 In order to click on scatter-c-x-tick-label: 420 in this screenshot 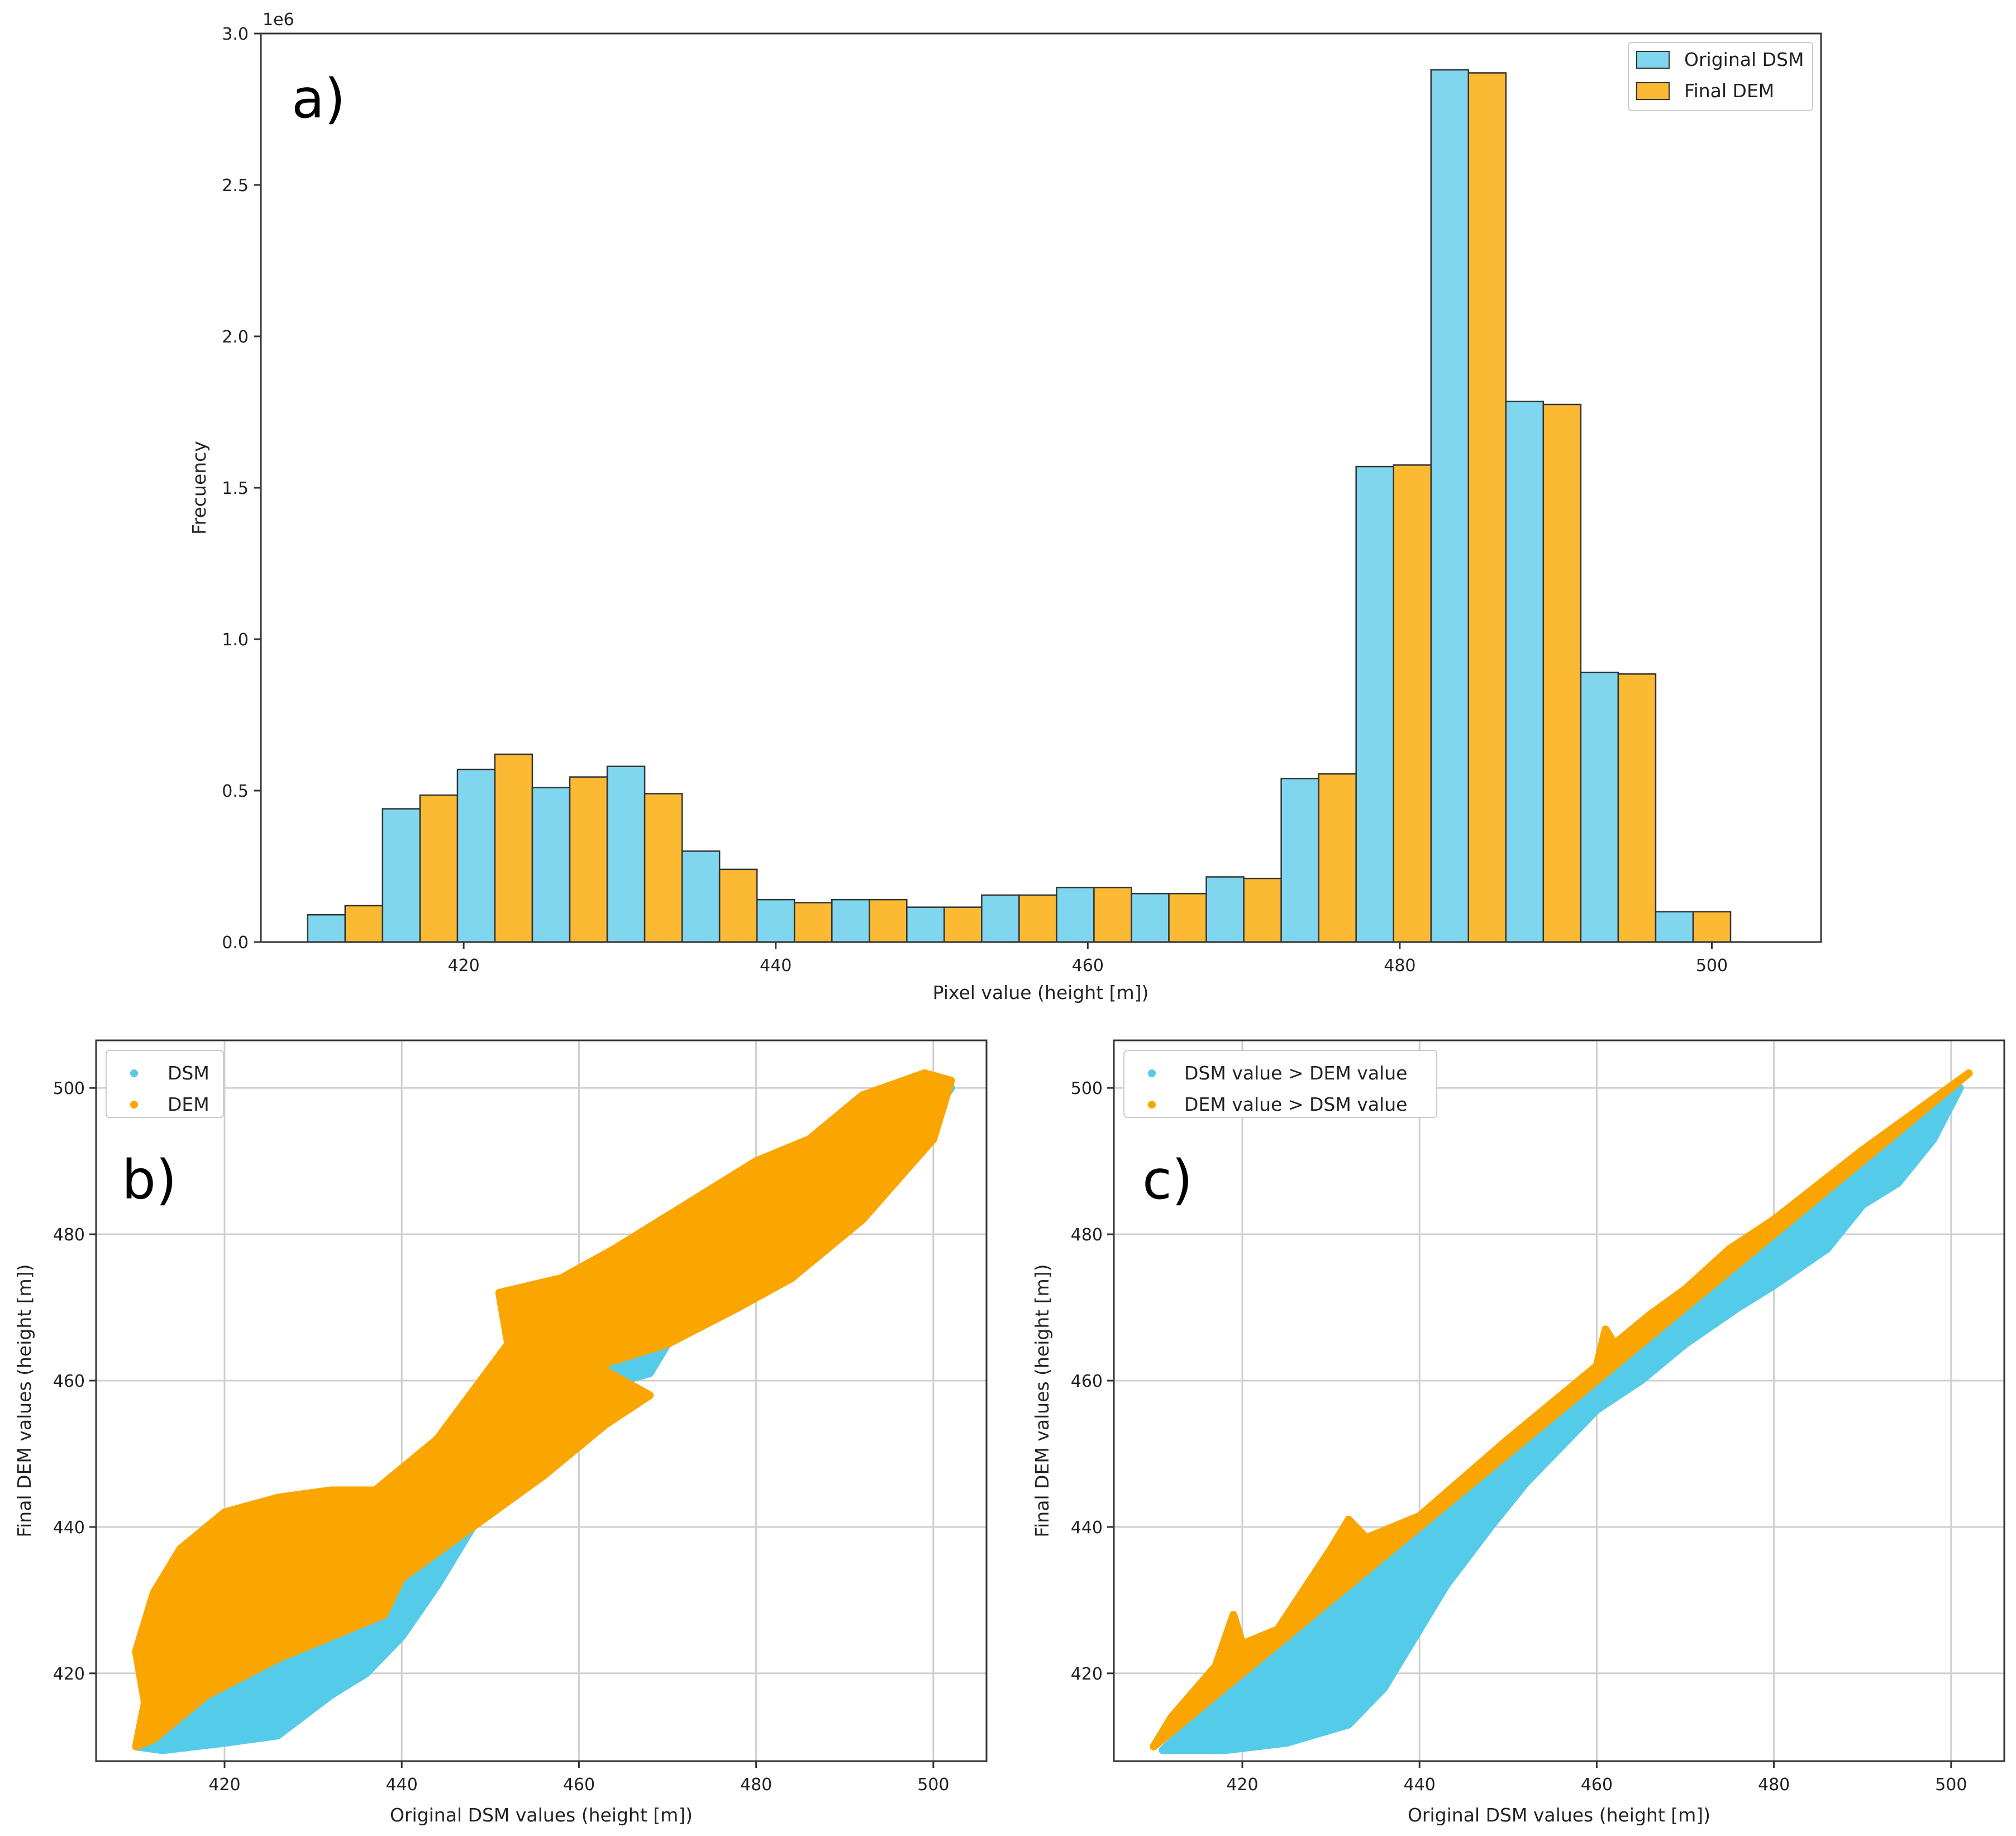, I will do `click(1242, 1785)`.